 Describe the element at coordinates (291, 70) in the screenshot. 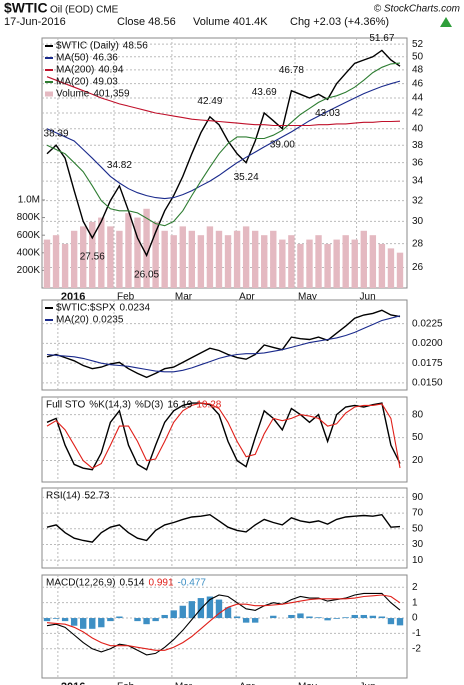

I see `annotation: 46.78` at that location.